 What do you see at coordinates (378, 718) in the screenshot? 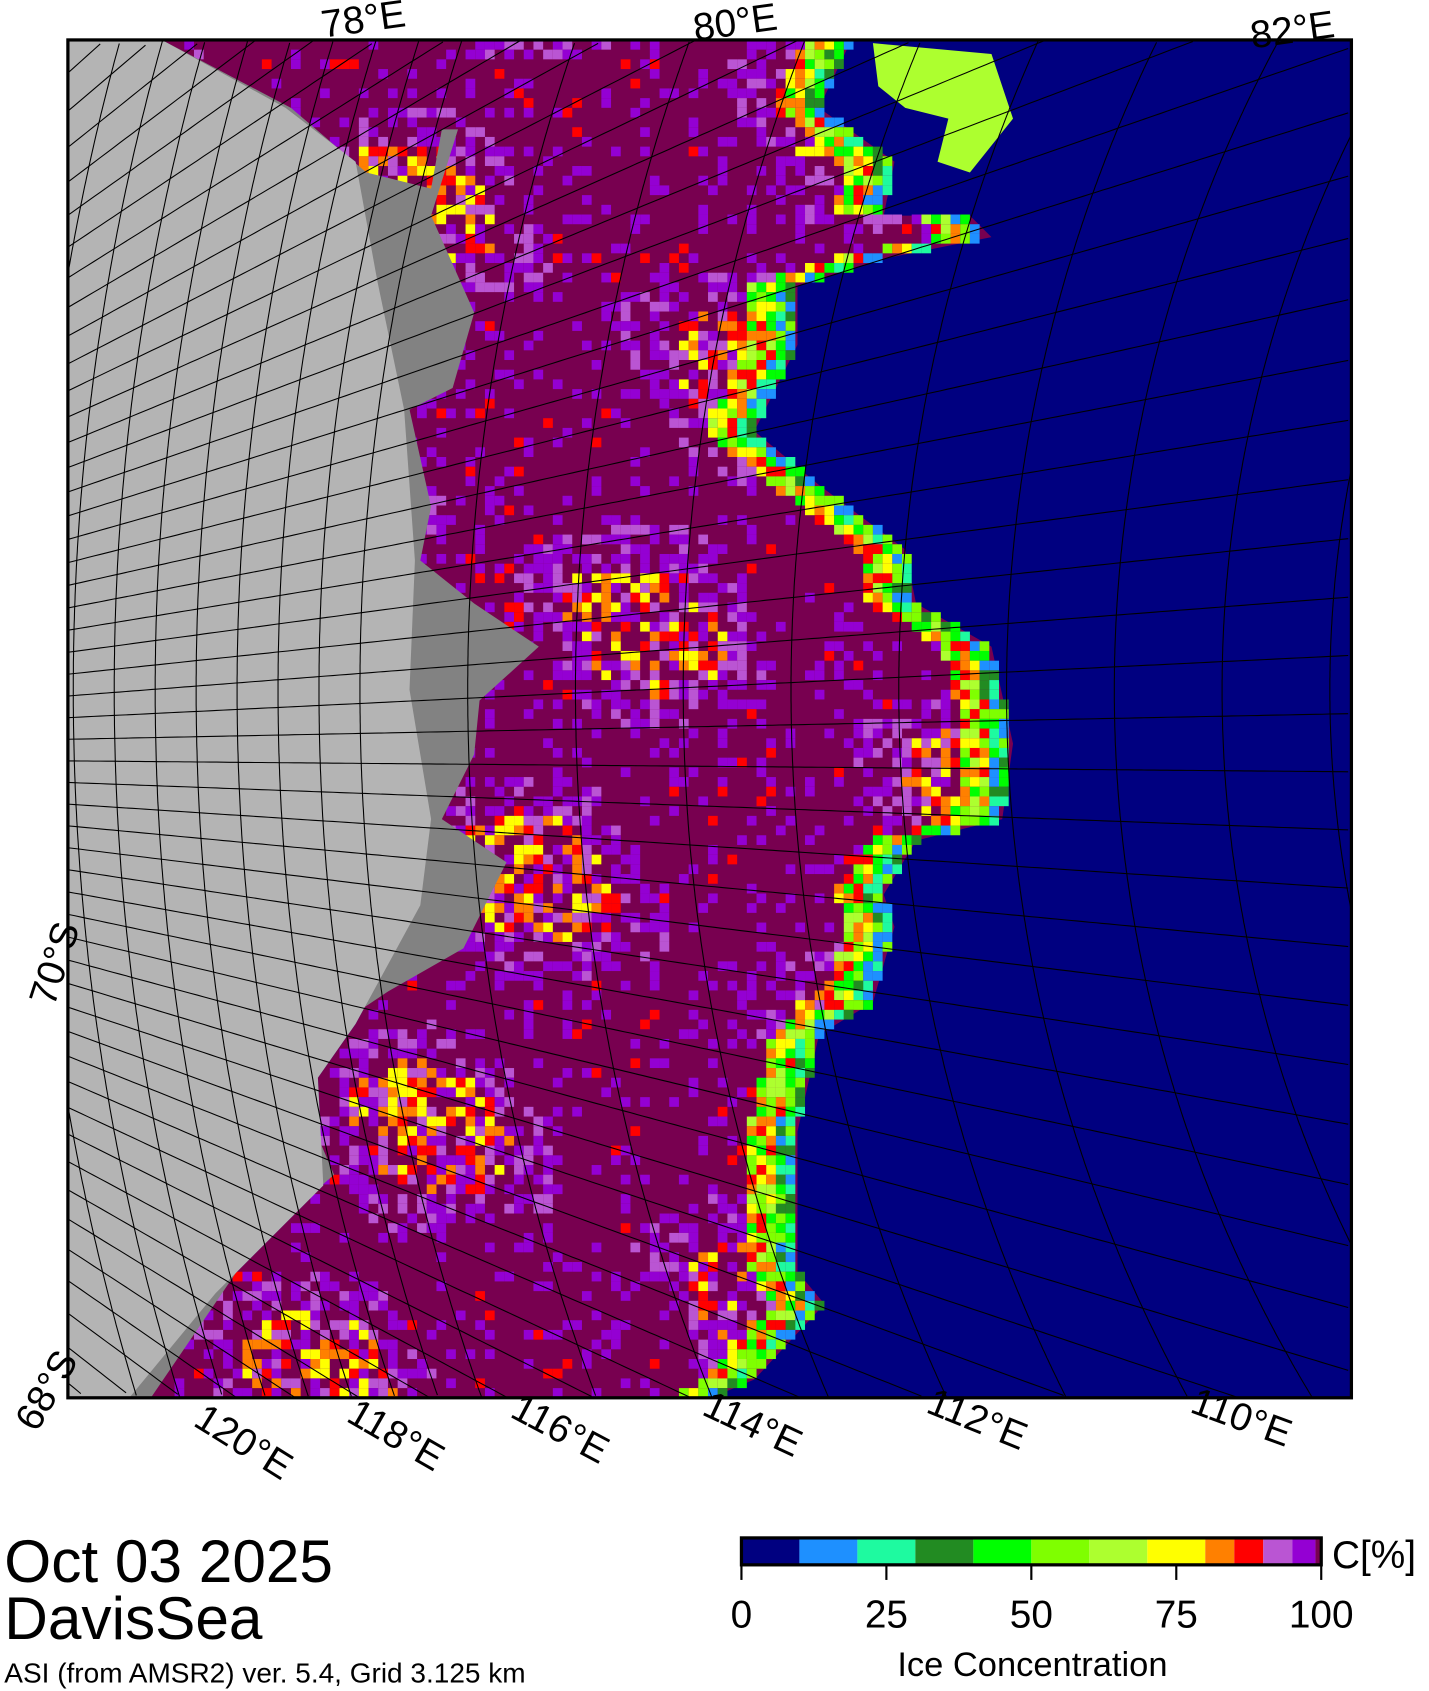
I see `graticule-parallel` at bounding box center [378, 718].